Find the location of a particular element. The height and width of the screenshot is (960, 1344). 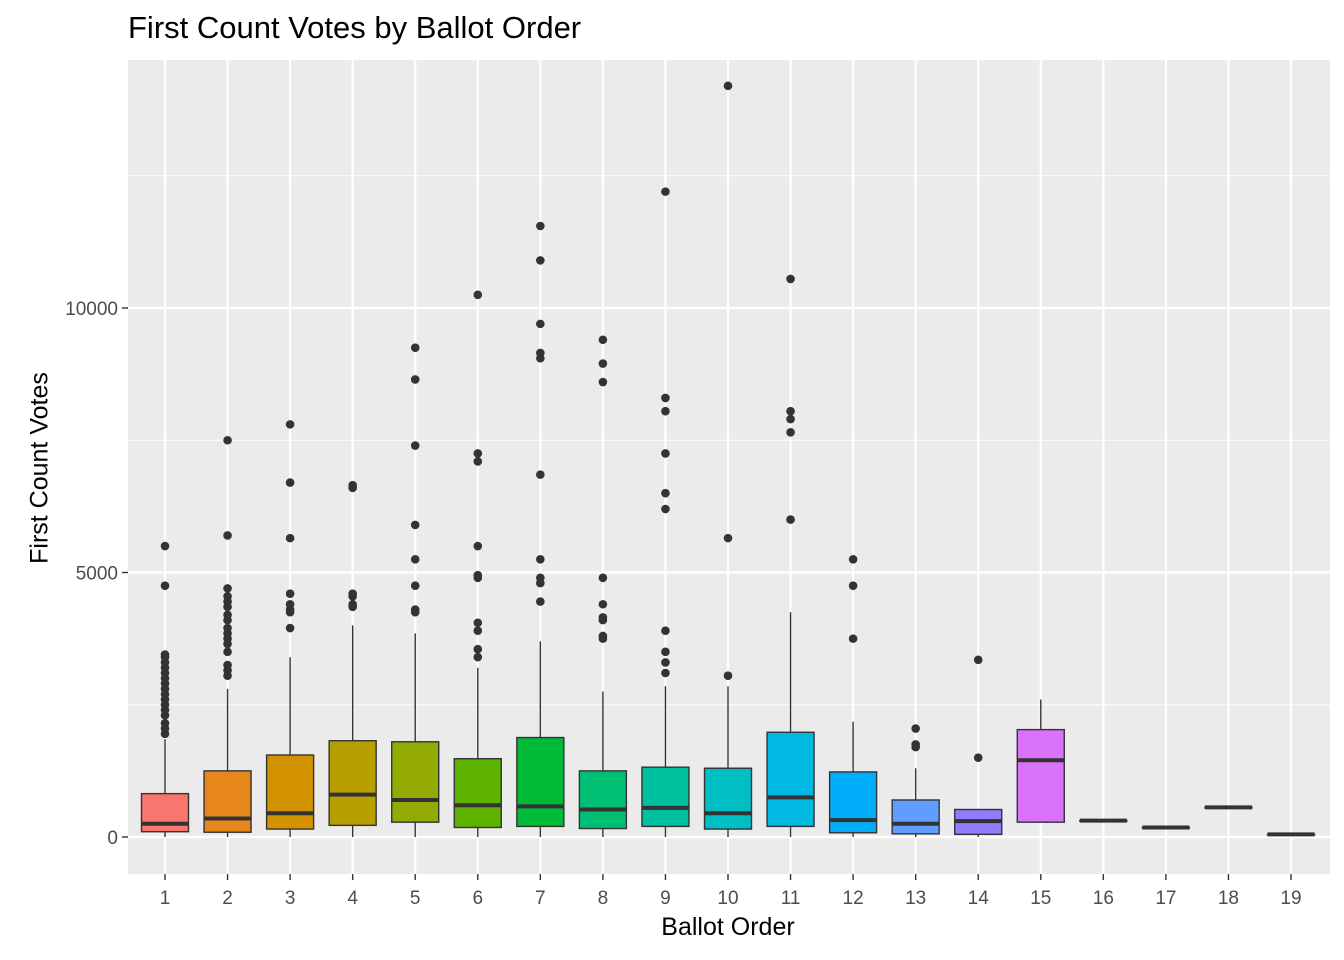

x-tick-label: 17 is located at coordinates (1165, 898).